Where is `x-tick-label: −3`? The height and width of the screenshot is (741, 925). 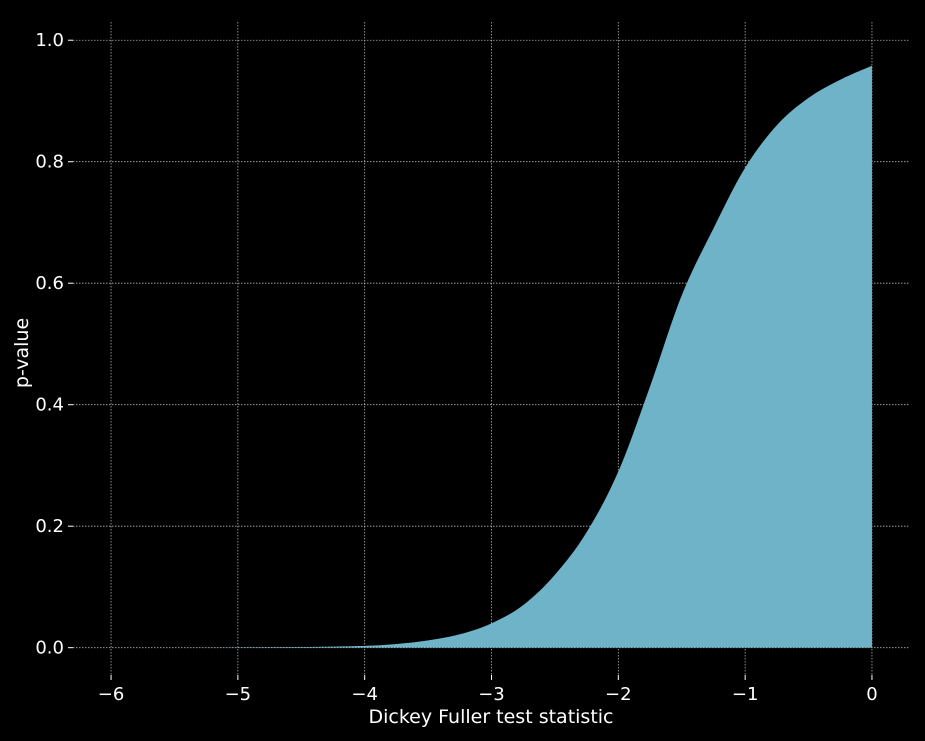 x-tick-label: −3 is located at coordinates (491, 694).